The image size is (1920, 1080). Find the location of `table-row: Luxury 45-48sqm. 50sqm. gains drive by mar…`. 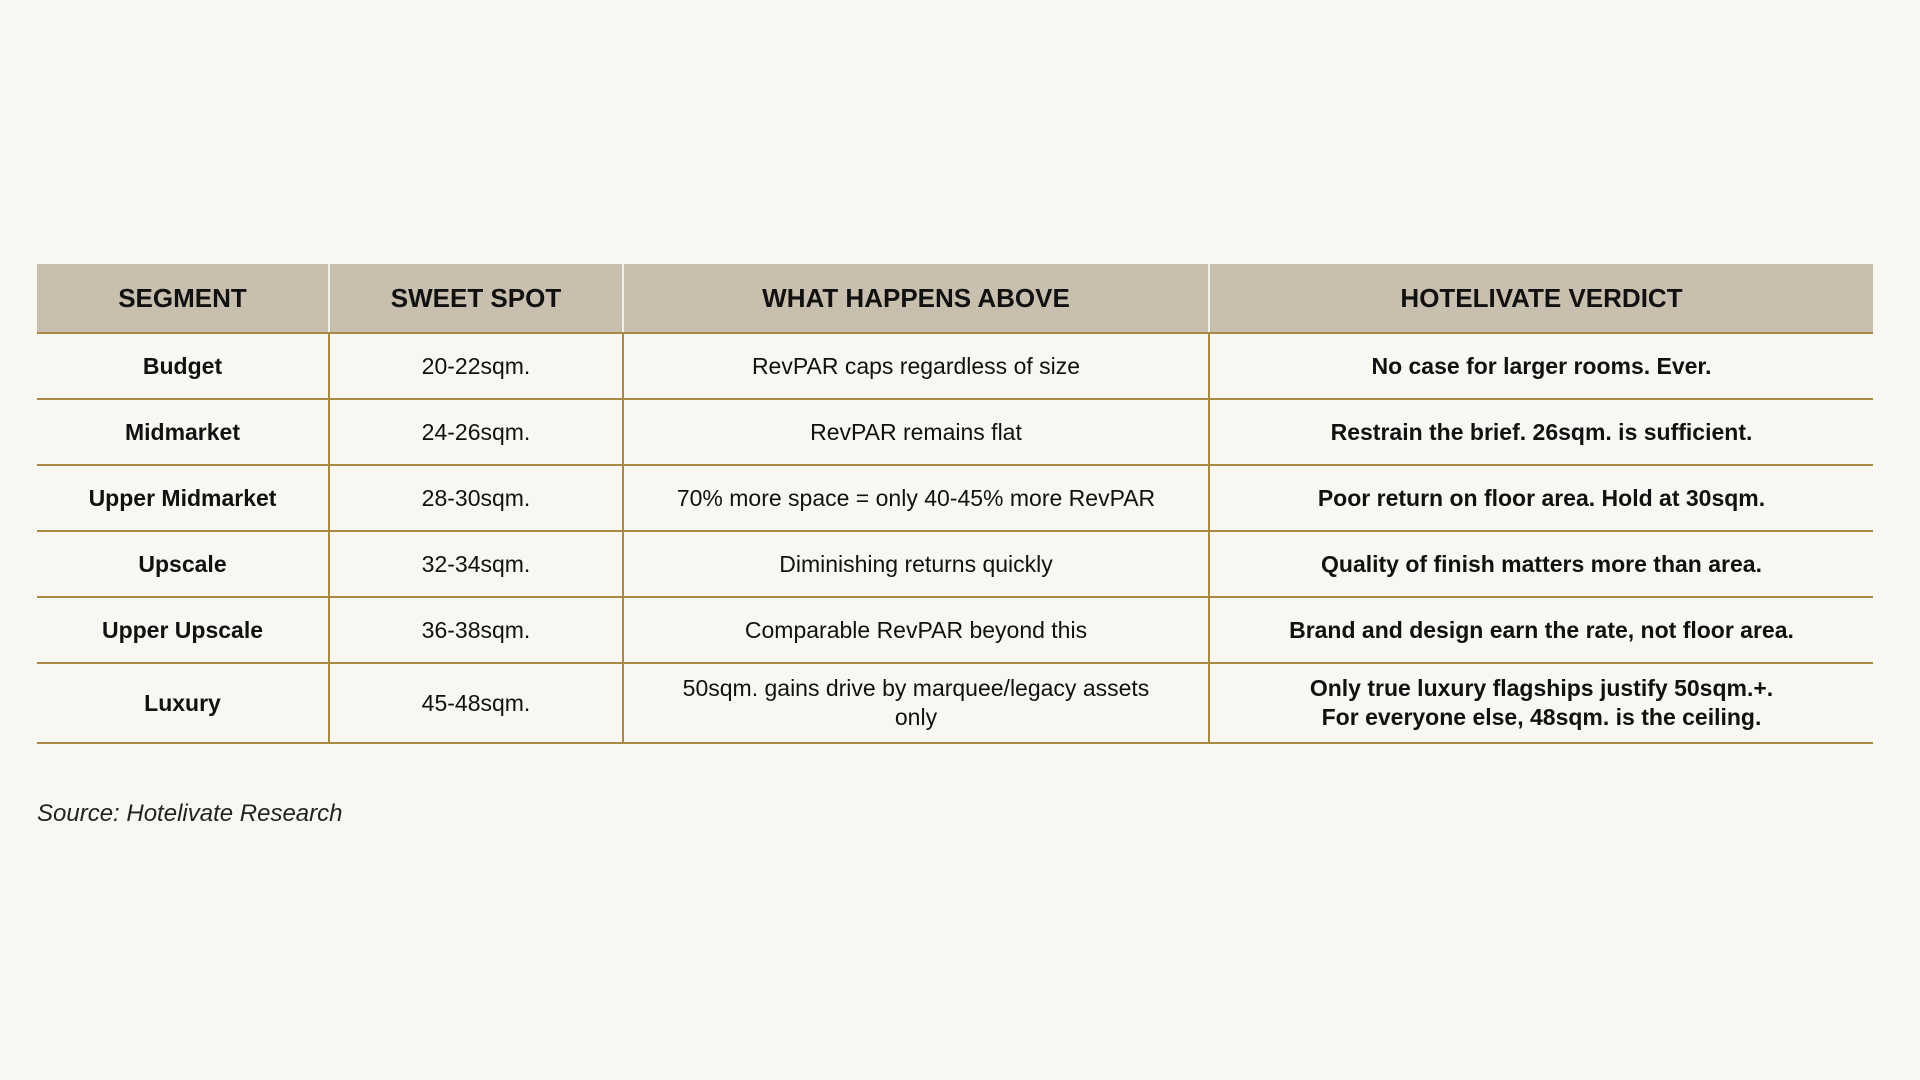

table-row: Luxury 45-48sqm. 50sqm. gains drive by mar… is located at coordinates (955, 703).